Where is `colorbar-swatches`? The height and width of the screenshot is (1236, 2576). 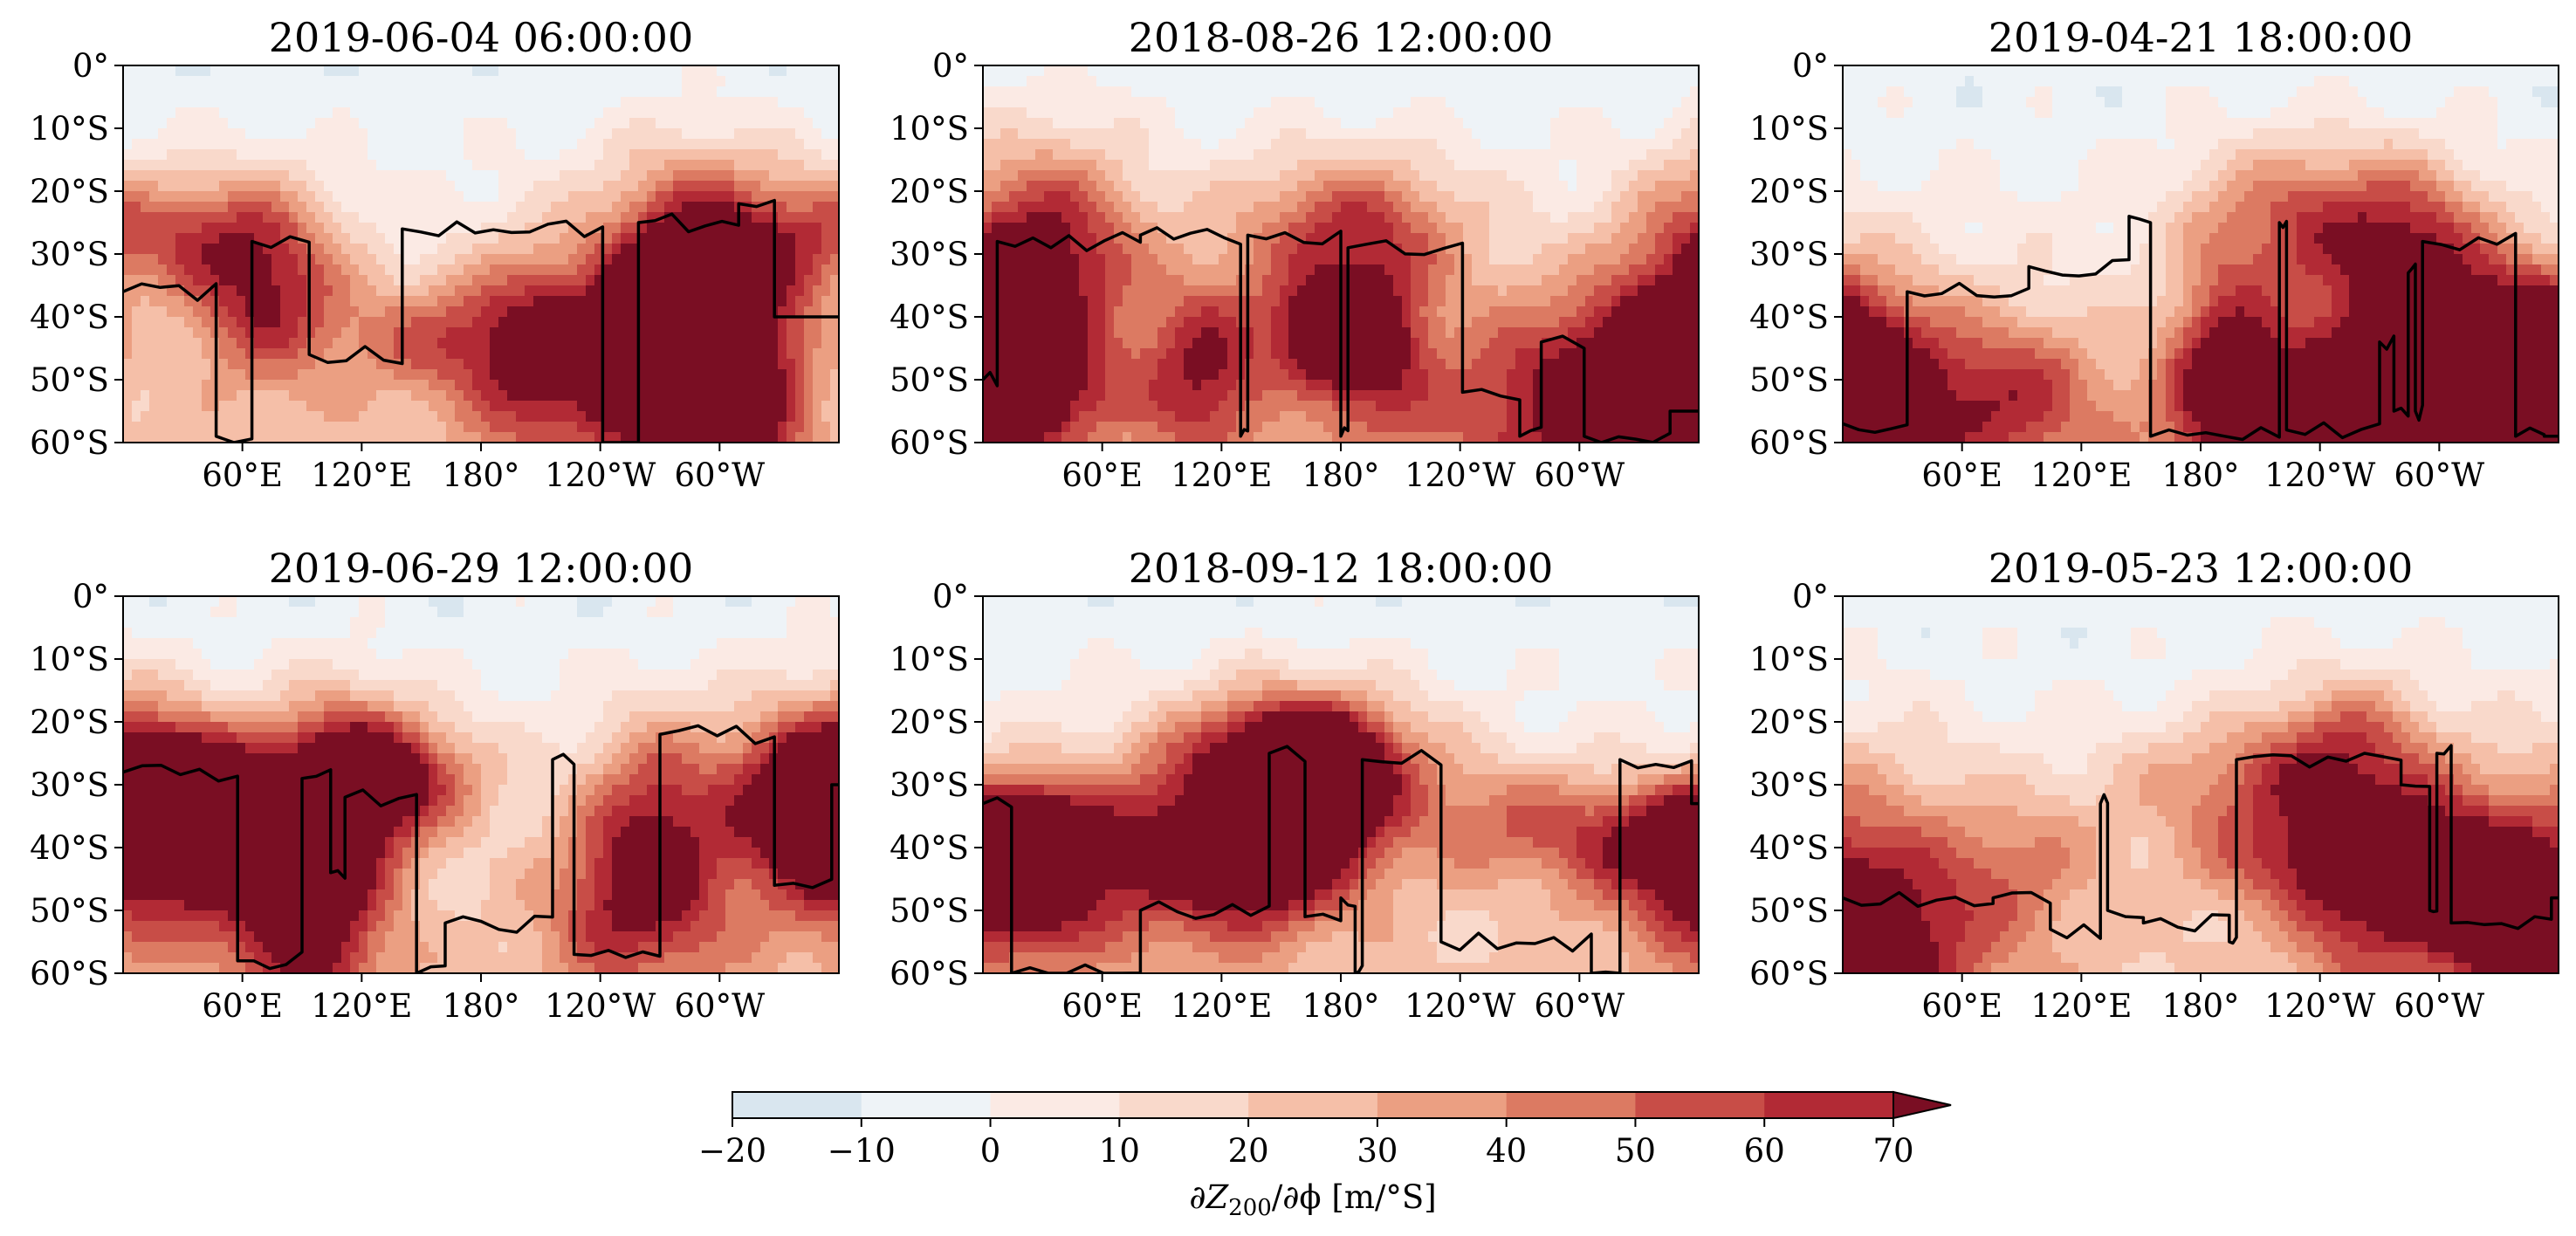 colorbar-swatches is located at coordinates (1313, 1105).